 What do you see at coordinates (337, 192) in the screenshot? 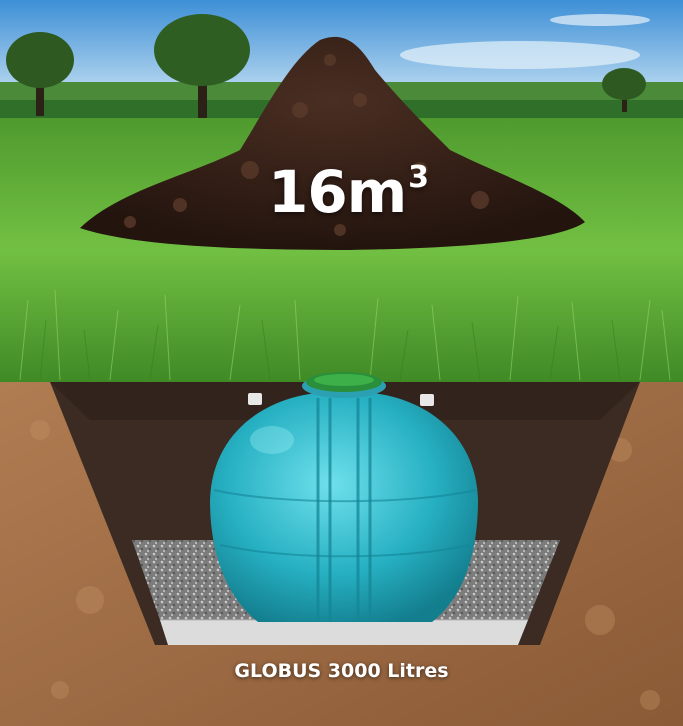
I see `volume-value: 16m` at bounding box center [337, 192].